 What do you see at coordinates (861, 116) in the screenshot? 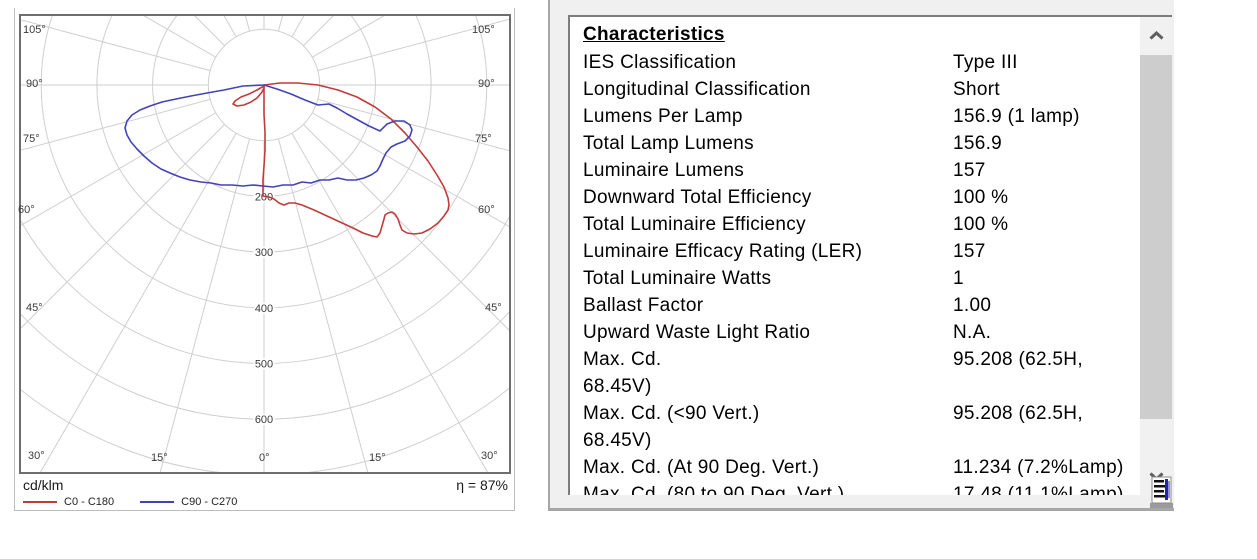
I see `table-row: Lumens Per Lamp 156.9 (1 lamp)` at bounding box center [861, 116].